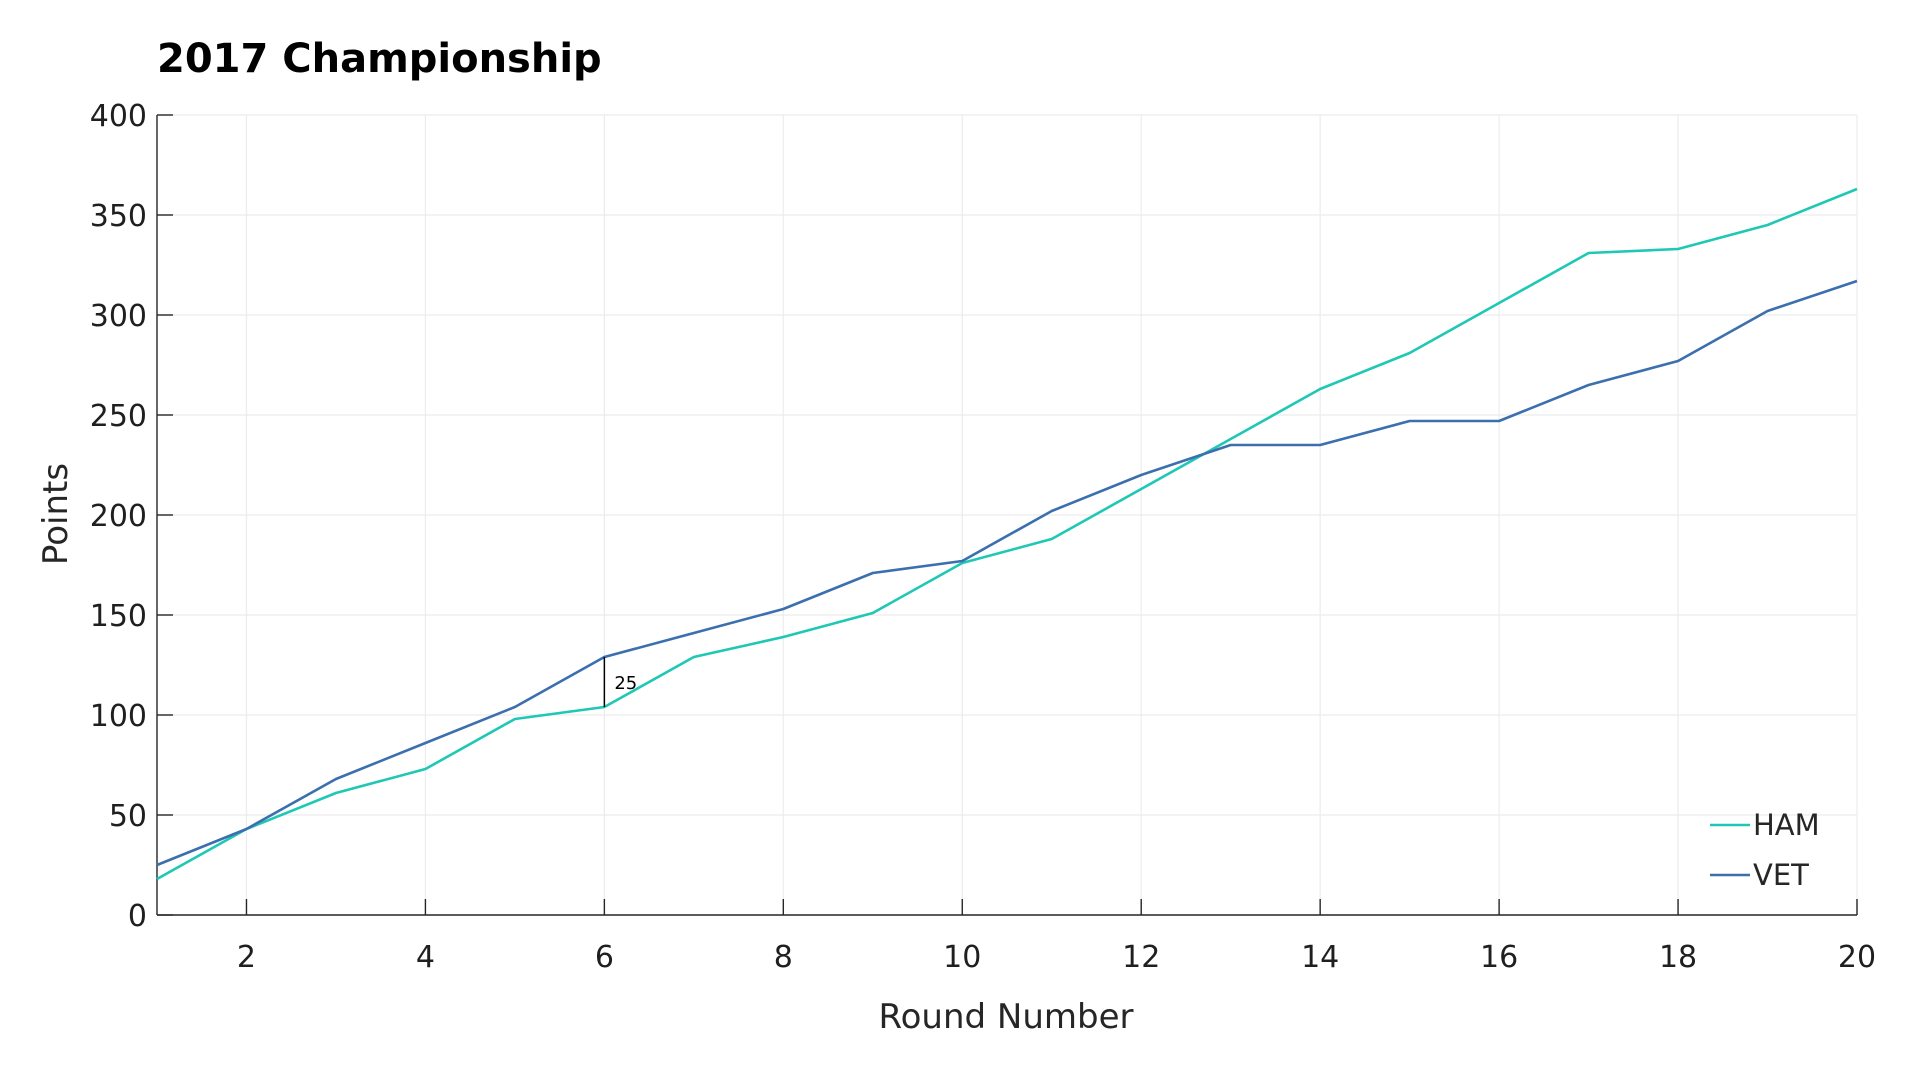 The height and width of the screenshot is (1080, 1920). I want to click on x-axis-label: Round Number, so click(1006, 1017).